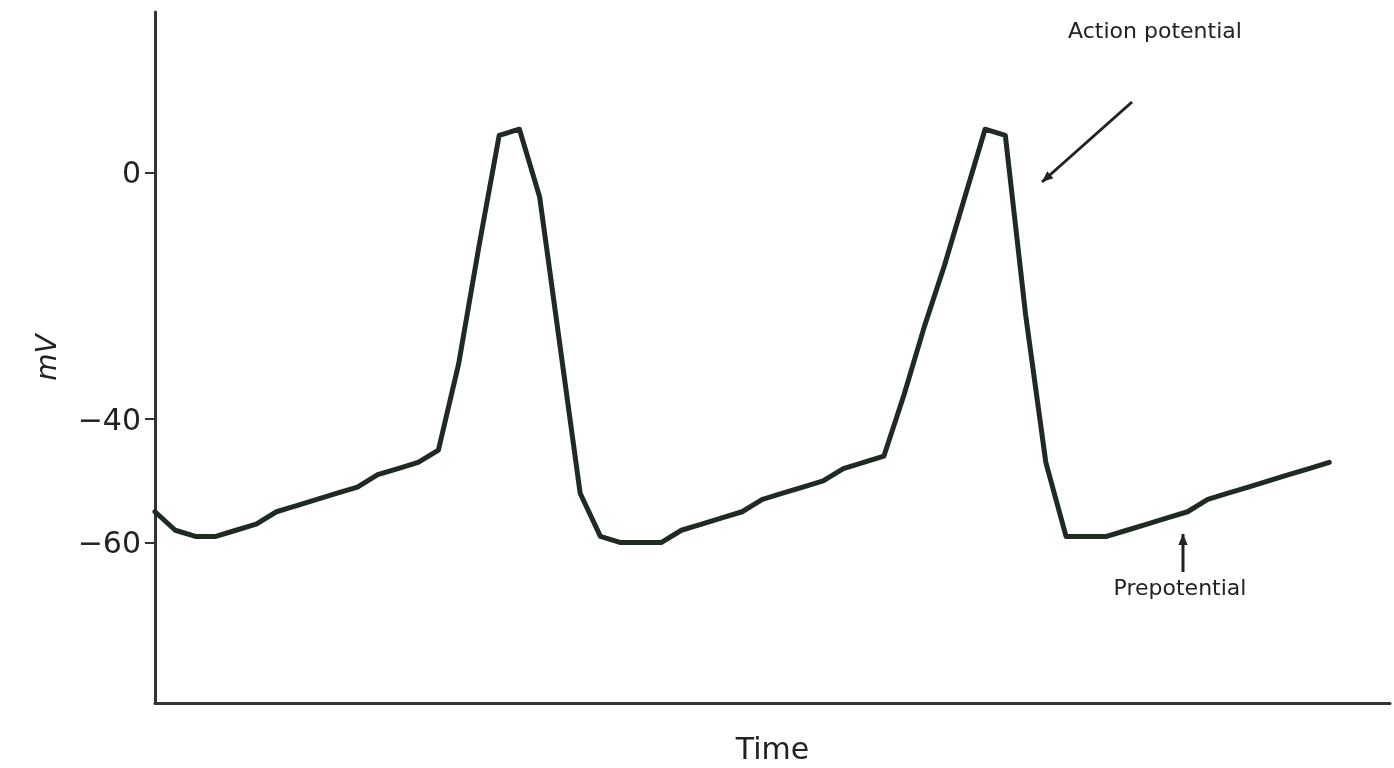 The height and width of the screenshot is (768, 1394). Describe the element at coordinates (772, 748) in the screenshot. I see `x-axis-title: Time` at that location.